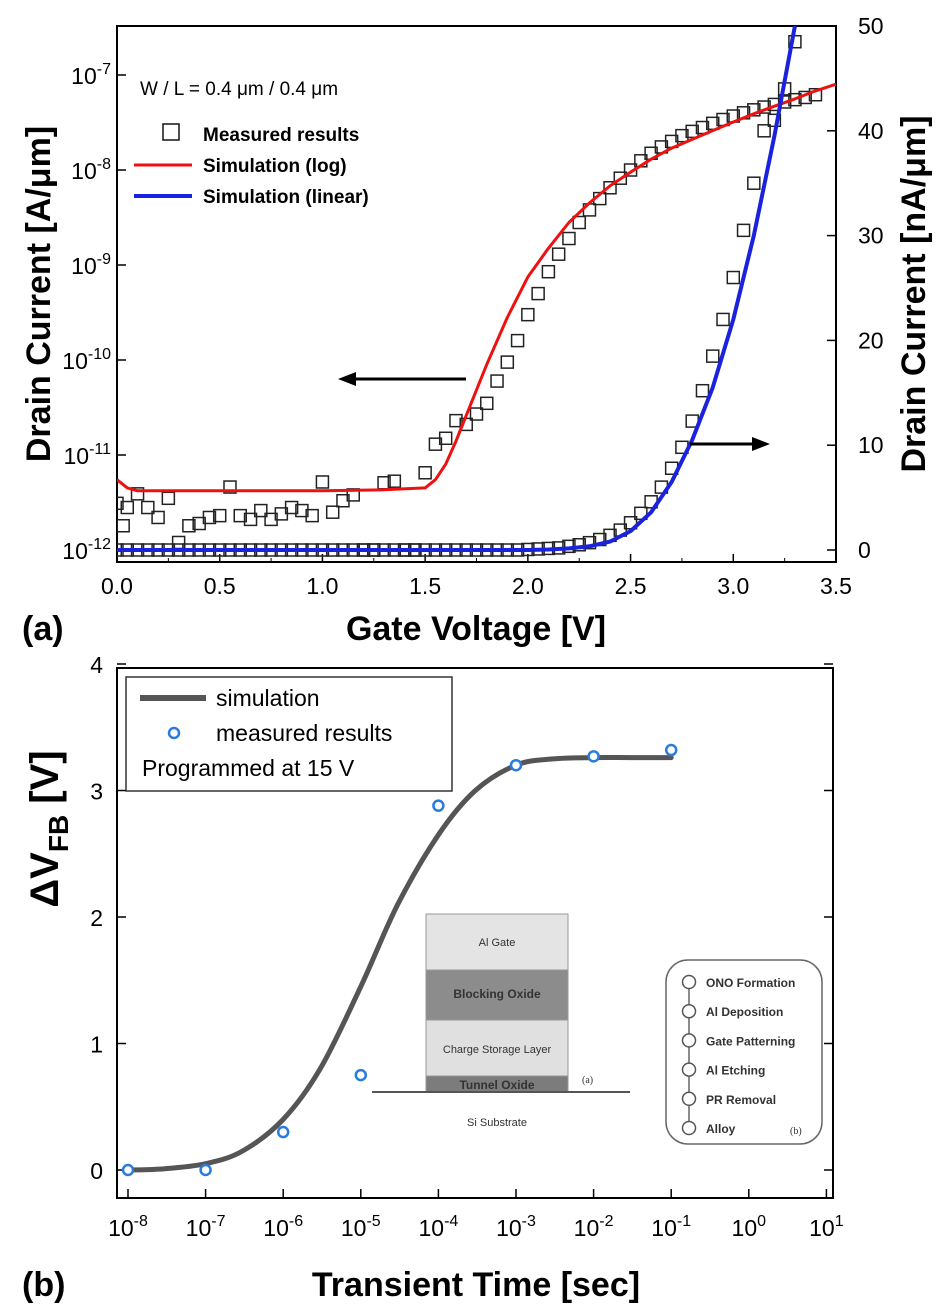 This screenshot has width=946, height=1315. I want to click on x-tick-label: 10⁻¹, so click(671, 1227).